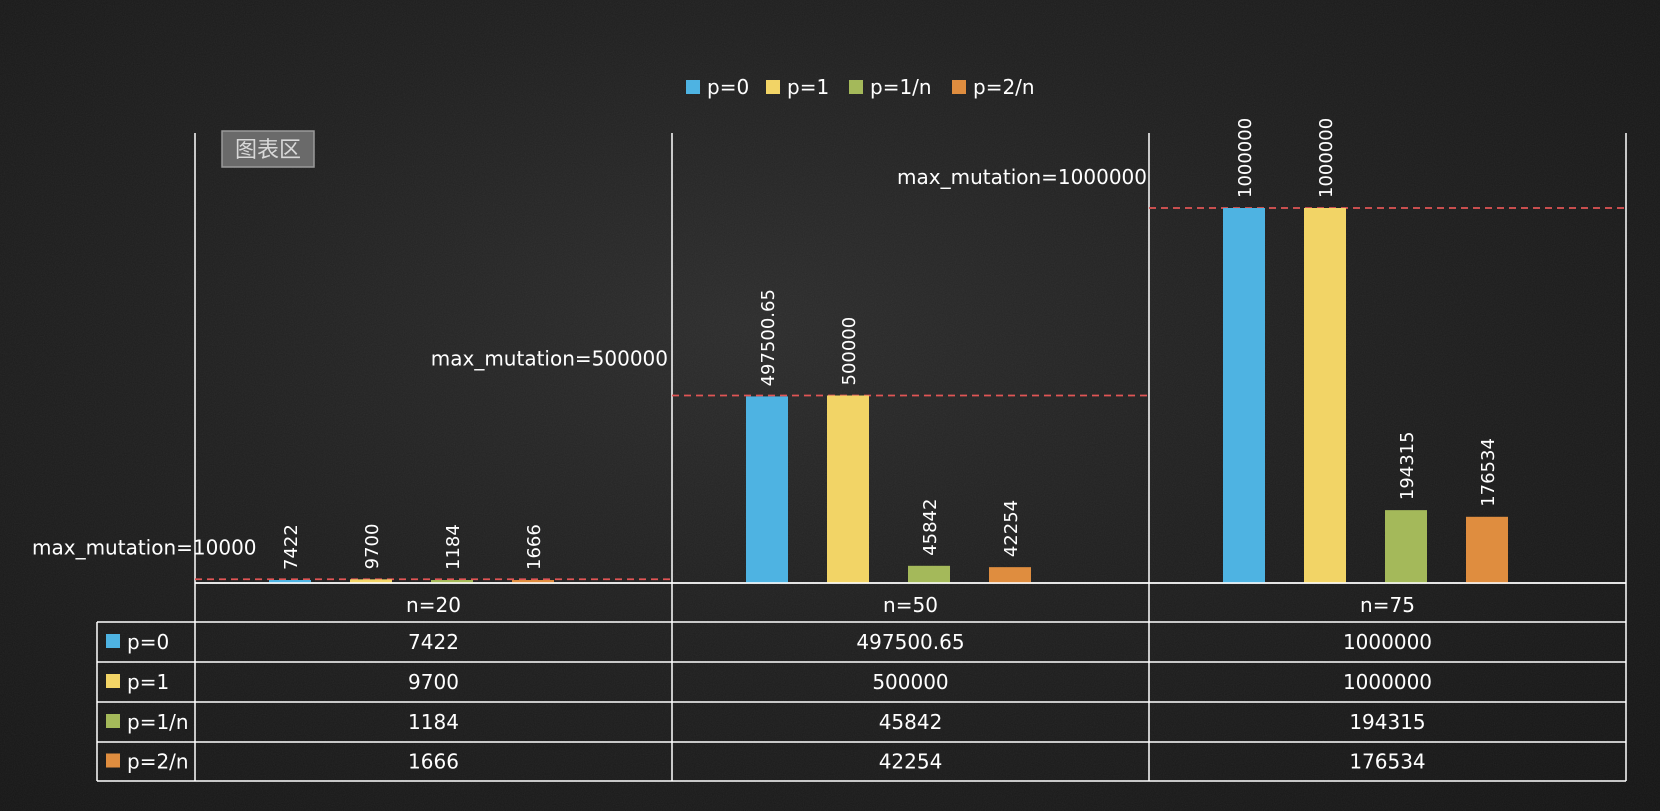  I want to click on table-row-label: p=1, so click(148, 682).